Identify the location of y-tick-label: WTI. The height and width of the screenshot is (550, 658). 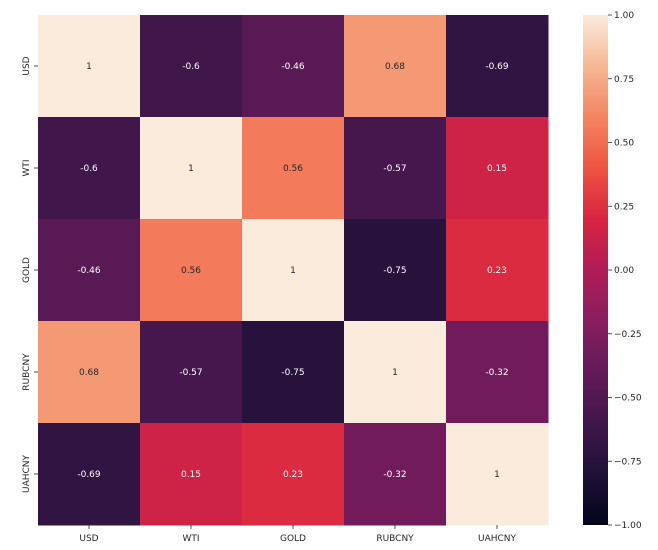
(27, 167).